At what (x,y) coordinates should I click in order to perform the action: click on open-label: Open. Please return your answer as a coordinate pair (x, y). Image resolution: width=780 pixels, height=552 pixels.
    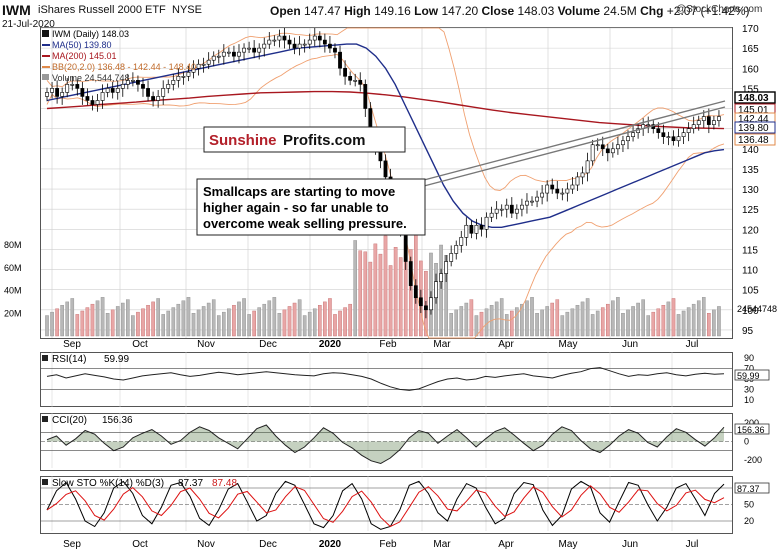
    Looking at the image, I should click on (285, 11).